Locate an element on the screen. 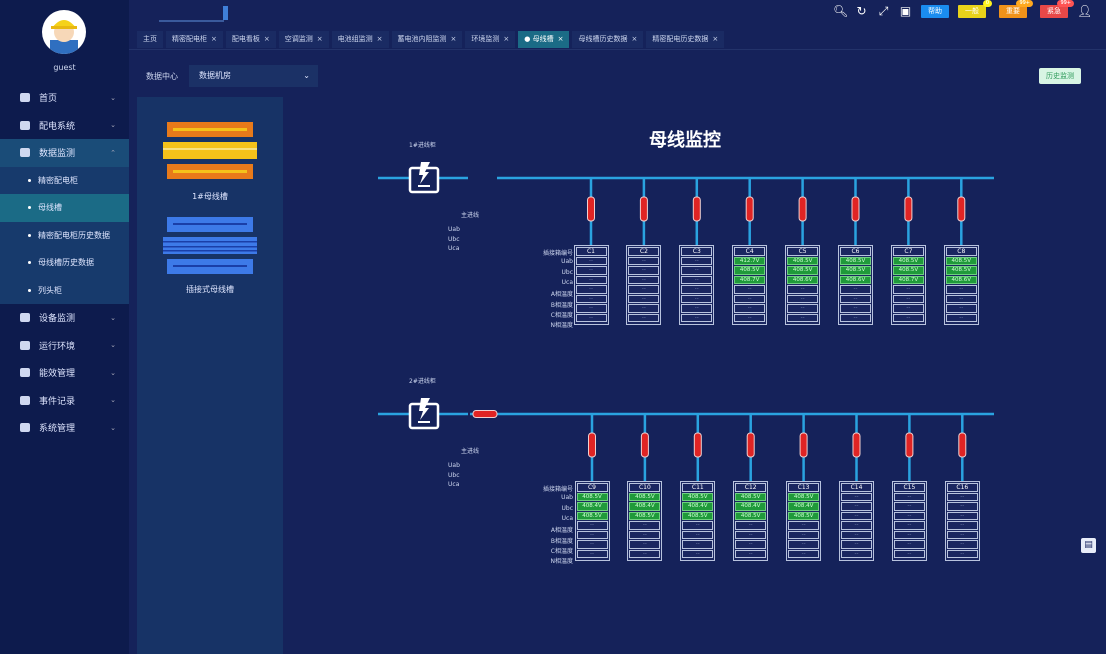  tab: ● 母线槽 × is located at coordinates (544, 39).